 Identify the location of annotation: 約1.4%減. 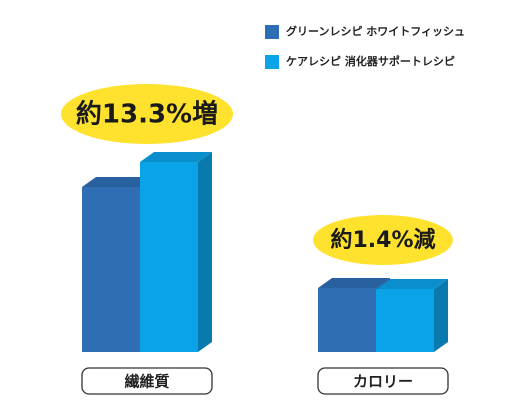
(382, 240).